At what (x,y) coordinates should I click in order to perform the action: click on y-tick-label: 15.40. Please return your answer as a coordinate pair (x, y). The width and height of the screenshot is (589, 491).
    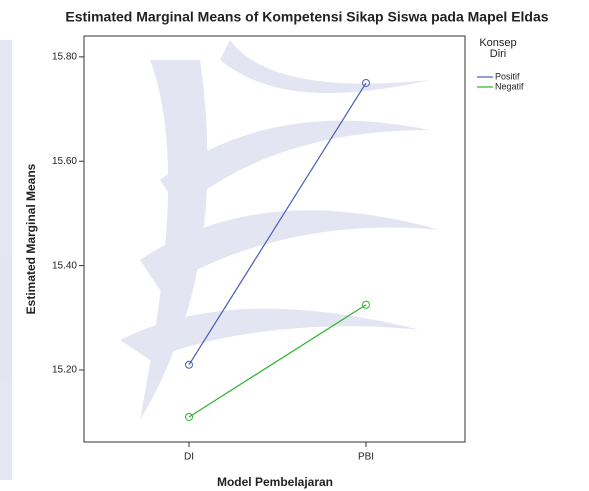
    Looking at the image, I should click on (64, 265).